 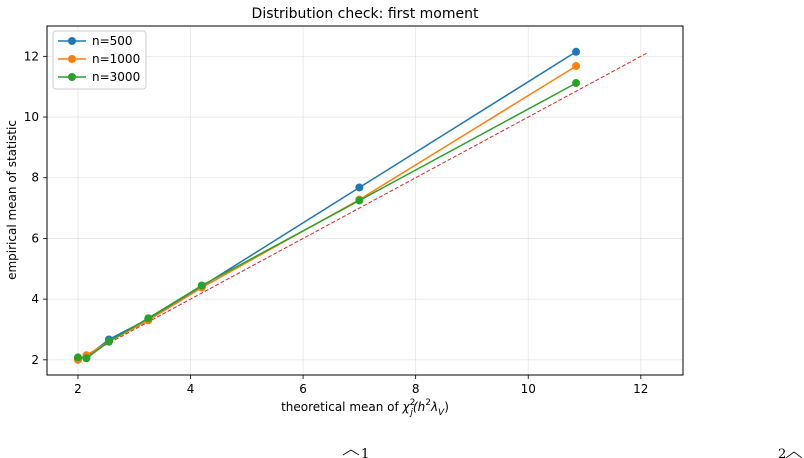 I want to click on stray-hat-mark-right, so click(x=794, y=454).